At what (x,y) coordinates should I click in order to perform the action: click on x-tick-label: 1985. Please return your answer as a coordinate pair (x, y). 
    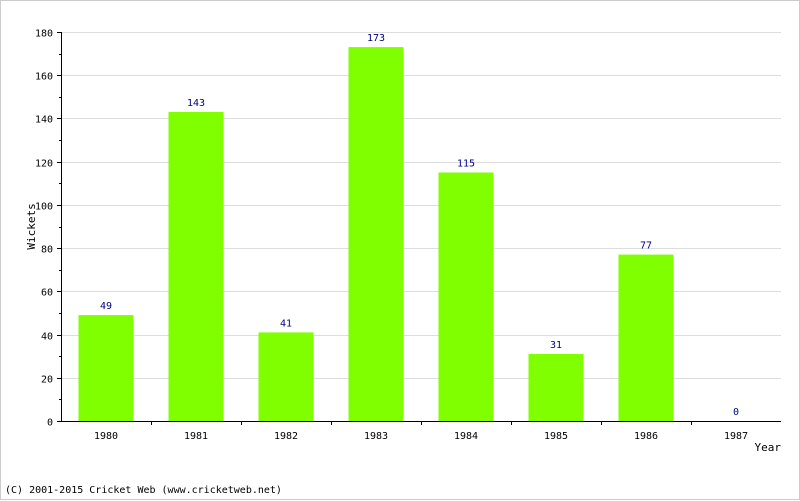
    Looking at the image, I should click on (556, 436).